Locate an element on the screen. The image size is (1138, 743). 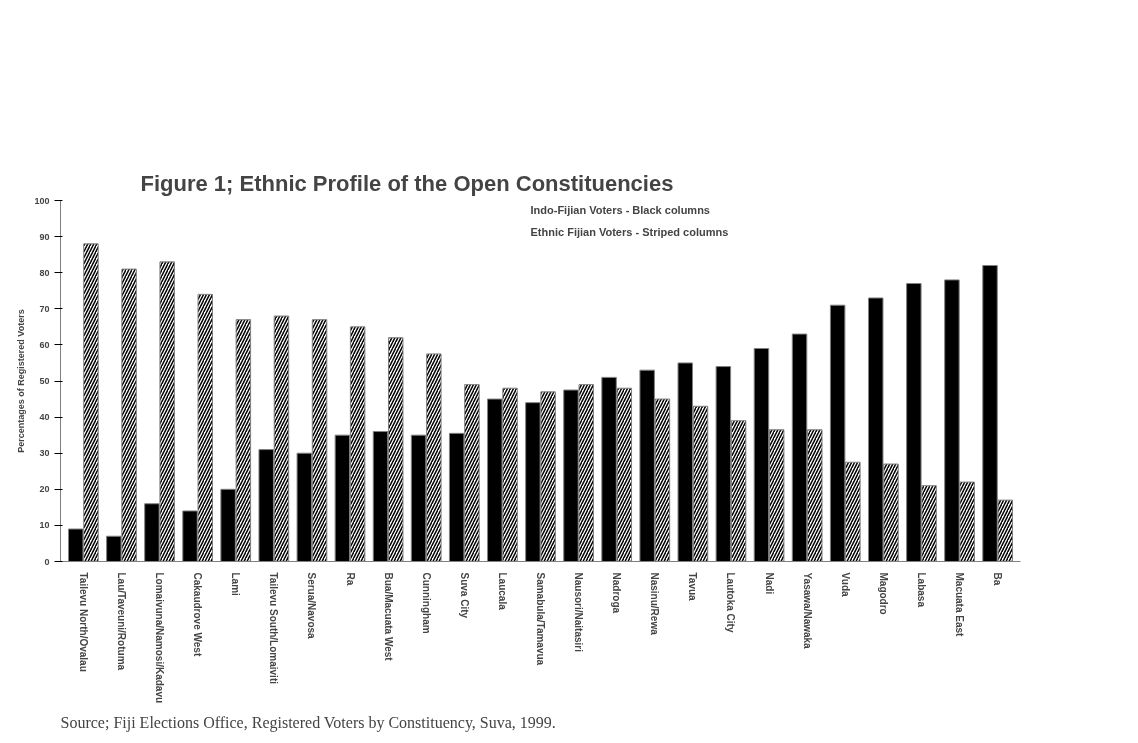
y-tick-label: 70 is located at coordinates (44, 308).